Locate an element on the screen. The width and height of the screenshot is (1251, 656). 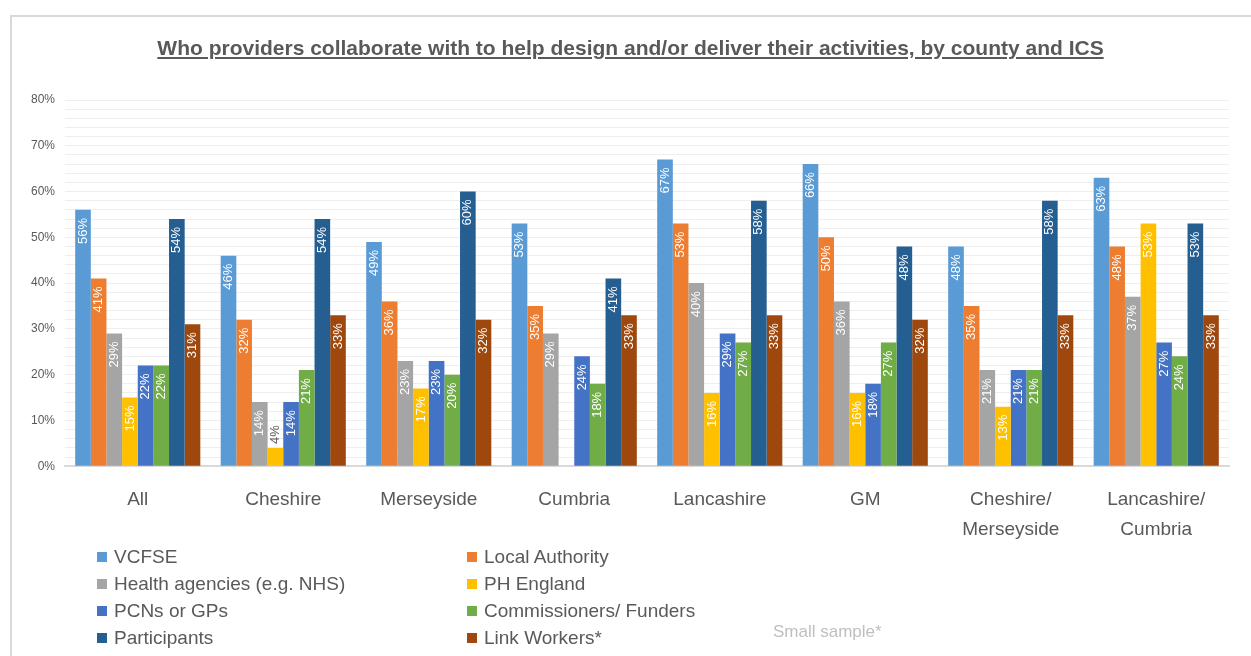
data-label: 46% is located at coordinates (228, 276).